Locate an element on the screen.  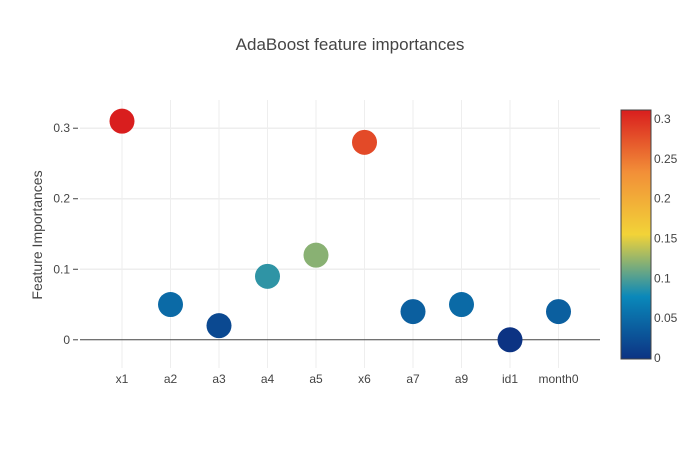
x-axis-ticks: x1 a2 a3 a4 a5 x6 a7 a9 id1 month0 is located at coordinates (347, 379).